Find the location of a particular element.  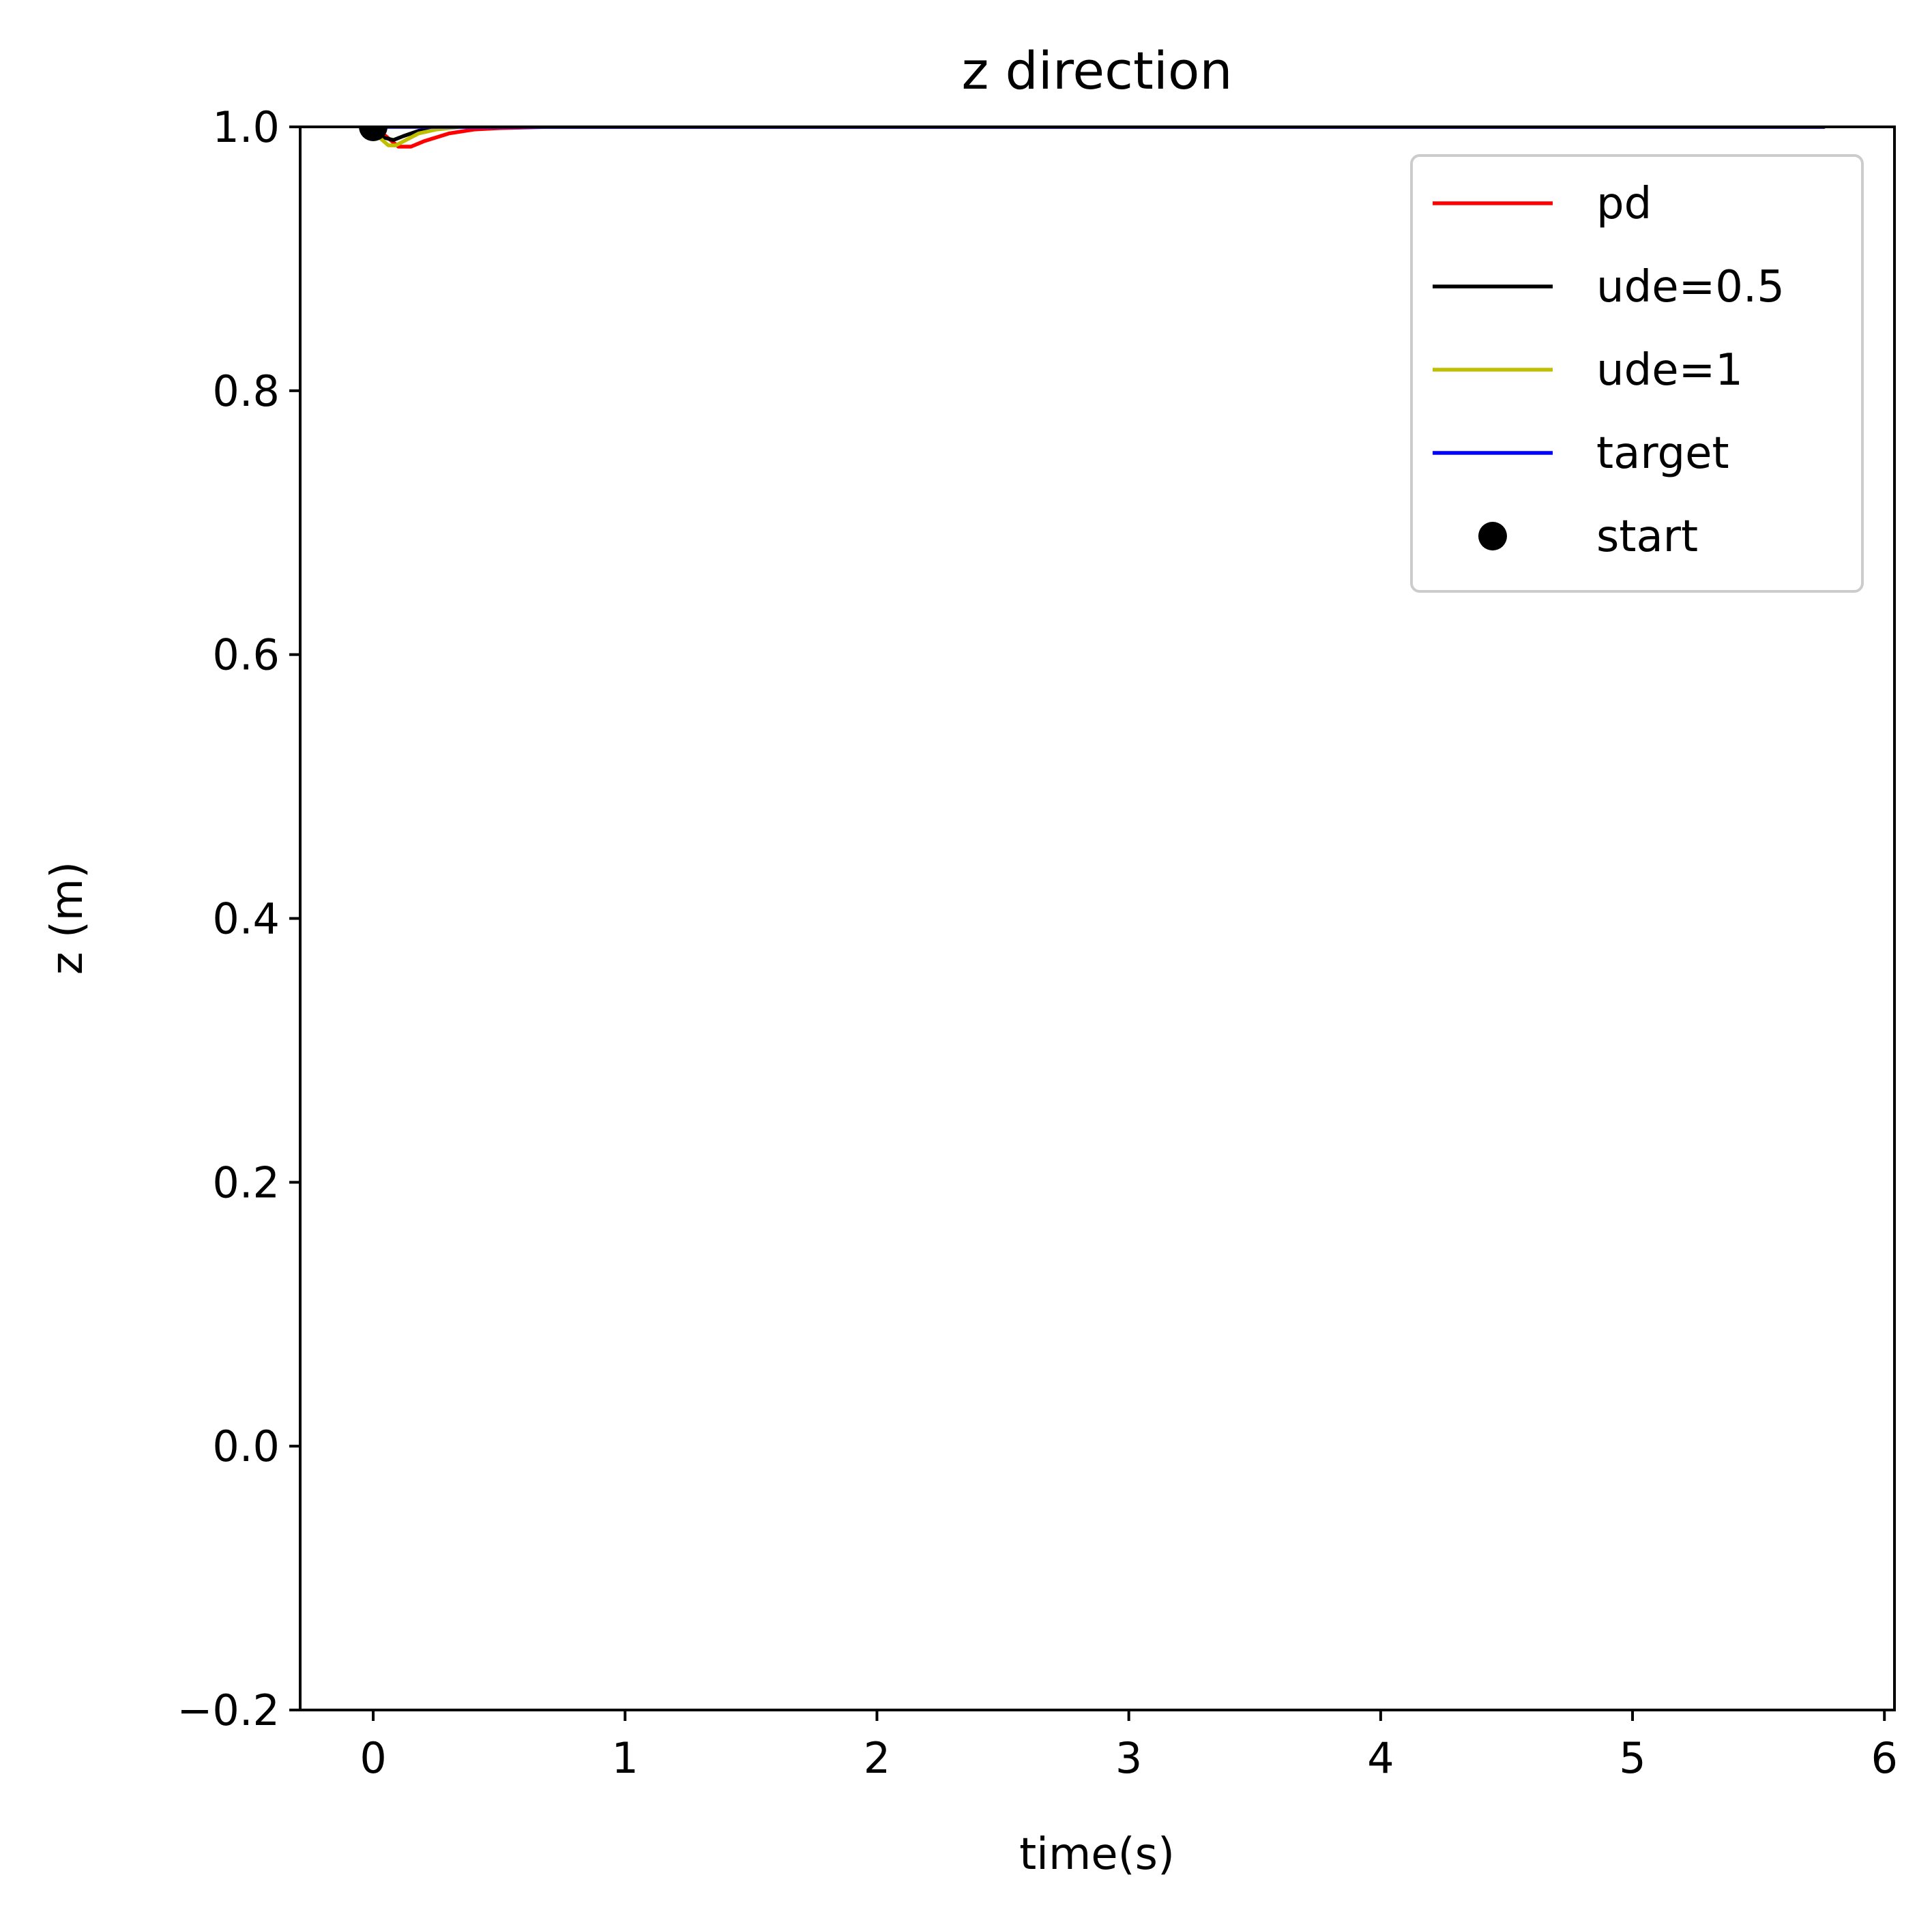

x-tick-label: 5 is located at coordinates (1632, 1758).